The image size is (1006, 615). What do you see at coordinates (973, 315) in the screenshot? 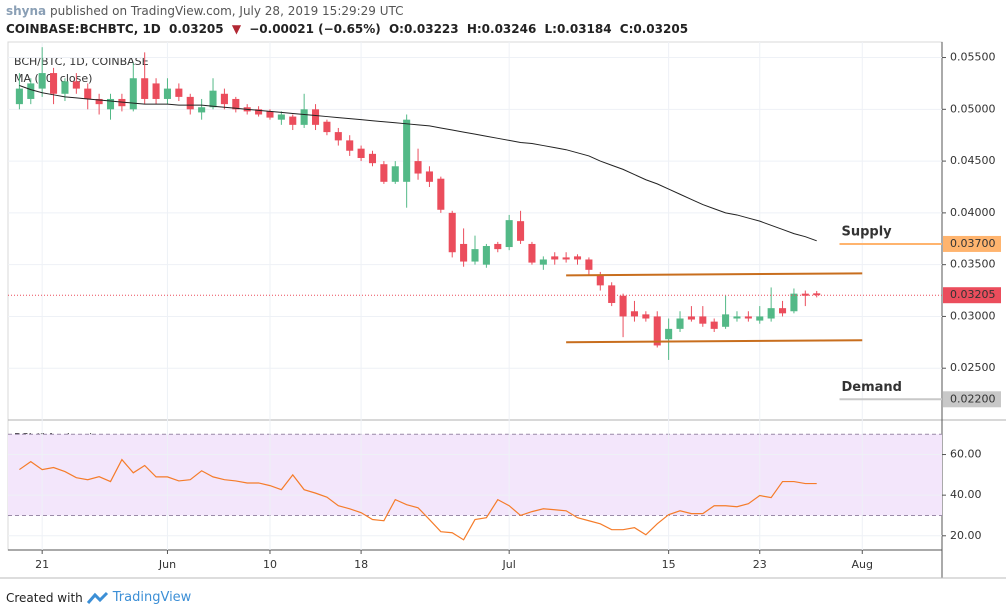
I see `y-tick-label: 0.03000` at bounding box center [973, 315].